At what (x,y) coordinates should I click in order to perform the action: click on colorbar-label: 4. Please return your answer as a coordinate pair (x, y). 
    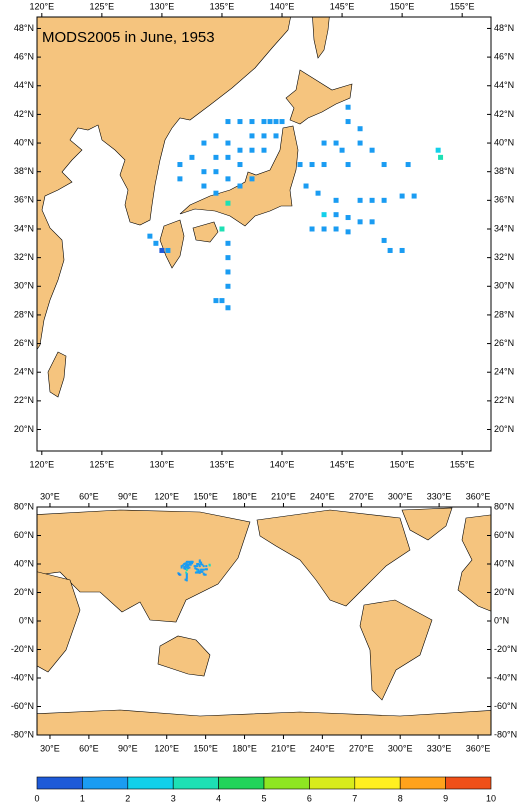
    Looking at the image, I should click on (218, 798).